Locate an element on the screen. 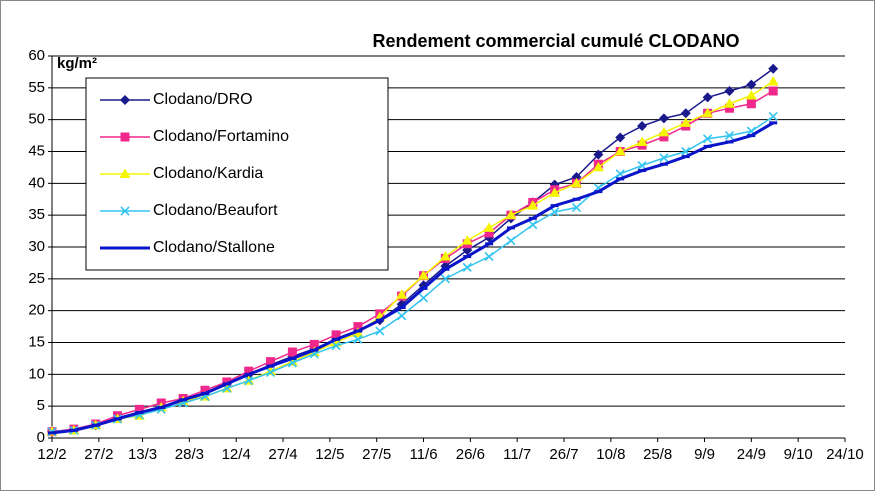 The image size is (875, 491). y-tick-label: 35 is located at coordinates (36, 214).